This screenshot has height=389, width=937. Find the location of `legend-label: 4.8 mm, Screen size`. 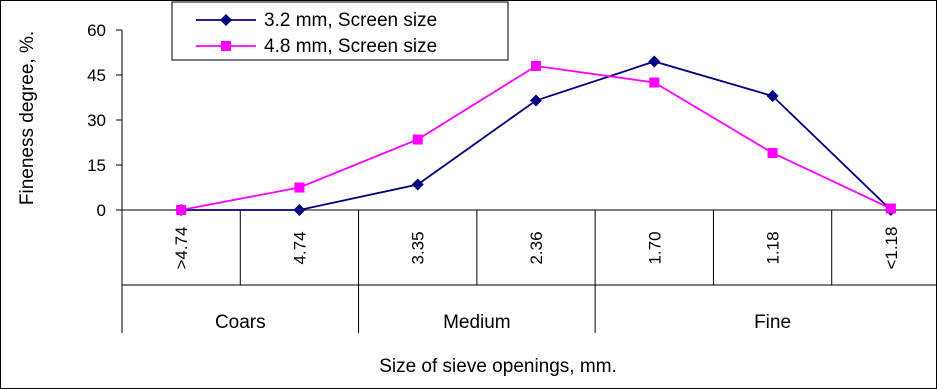

legend-label: 4.8 mm, Screen size is located at coordinates (350, 46).